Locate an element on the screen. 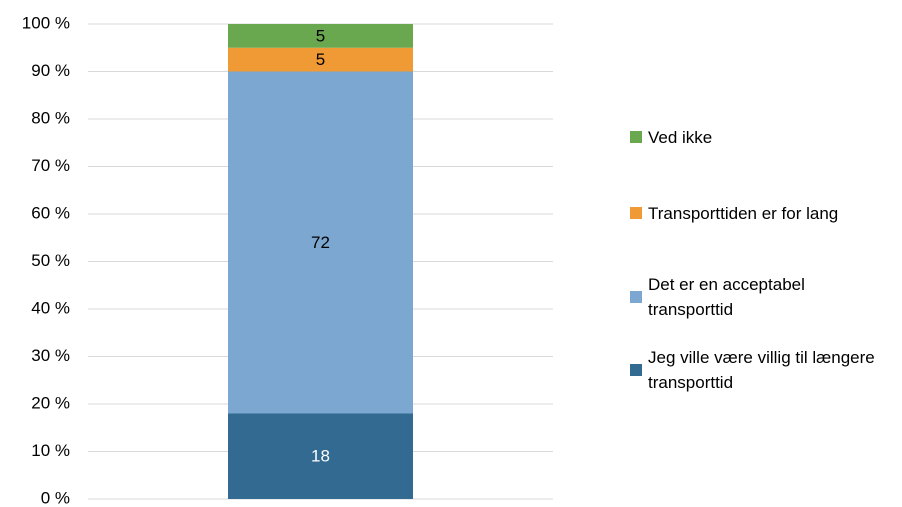 Image resolution: width=902 pixels, height=507 pixels. legend-item: Det er en acceptabel transporttid is located at coordinates (762, 297).